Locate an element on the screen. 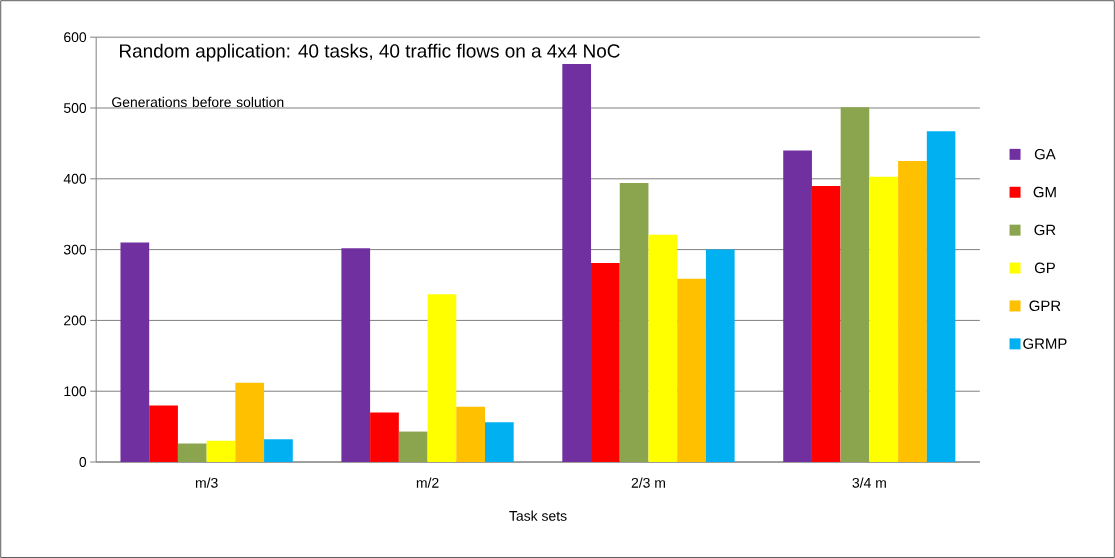  legend-label: GA is located at coordinates (1045, 154).